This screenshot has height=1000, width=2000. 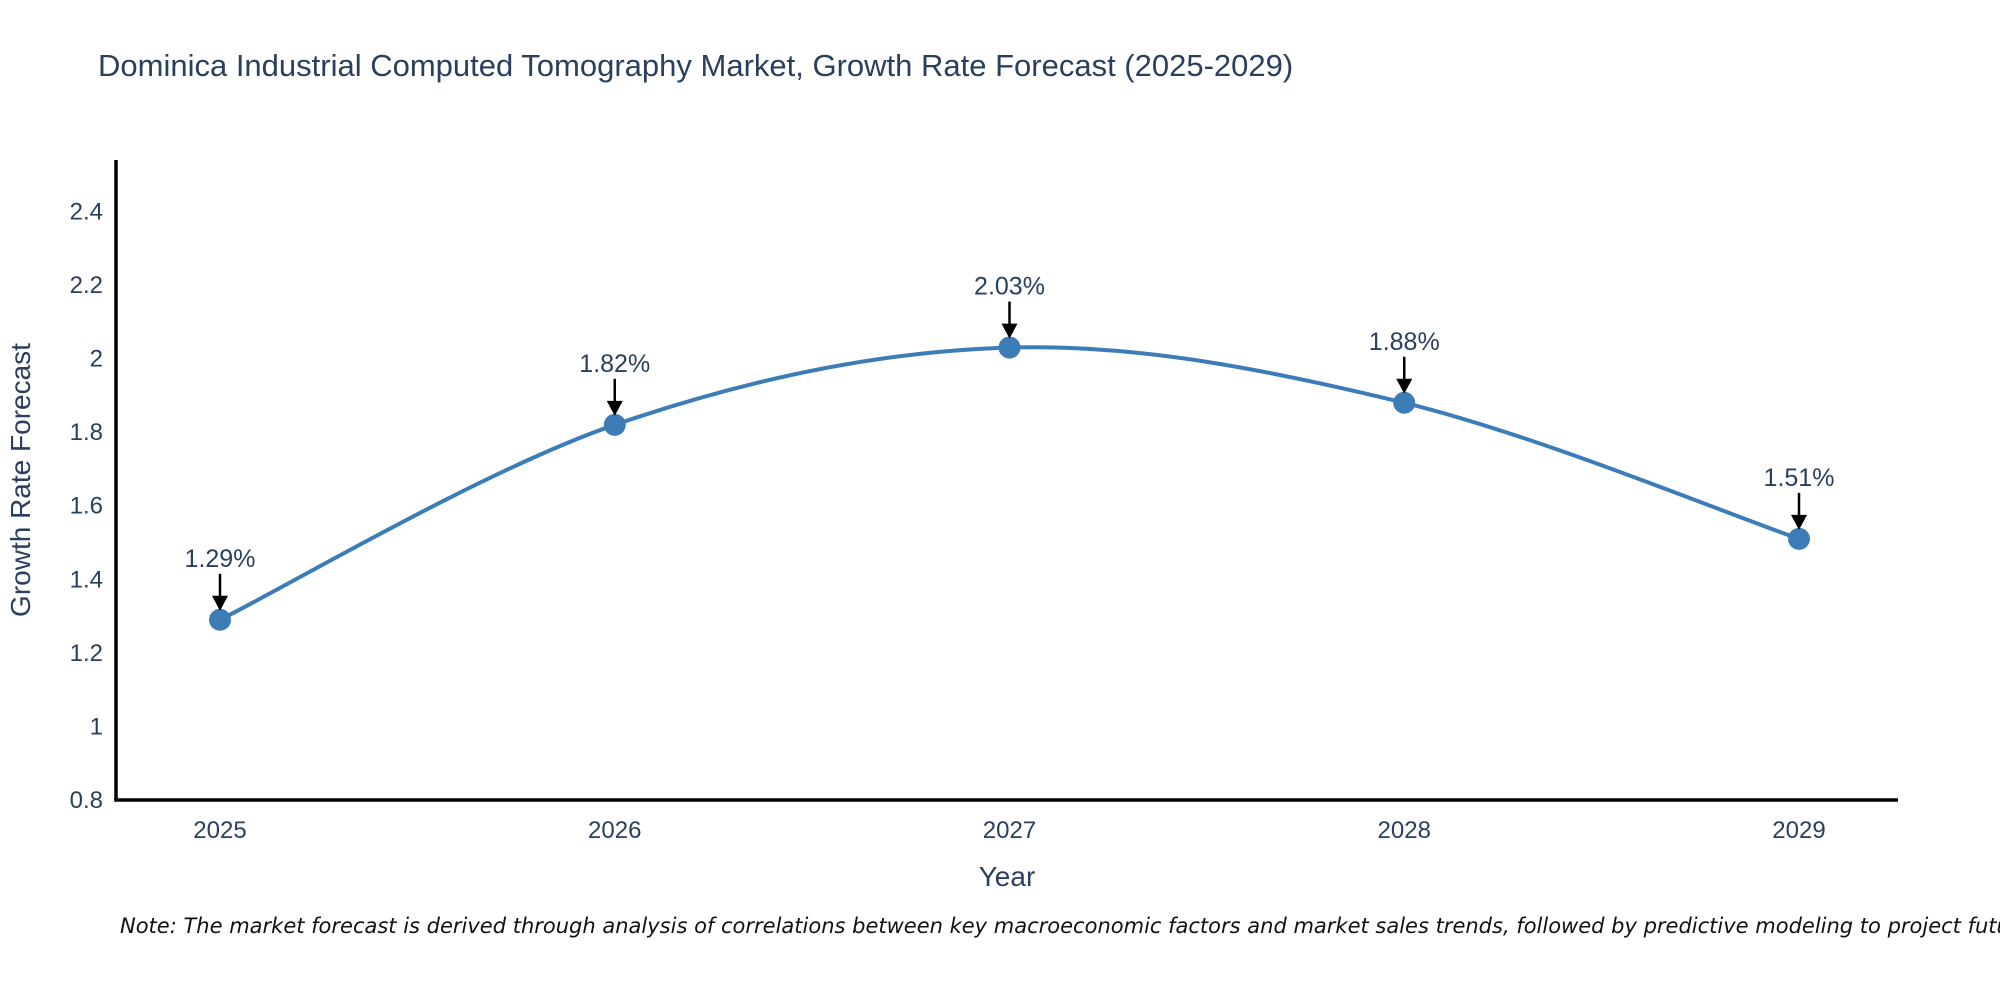 I want to click on x-tick-label: 2029, so click(x=1798, y=830).